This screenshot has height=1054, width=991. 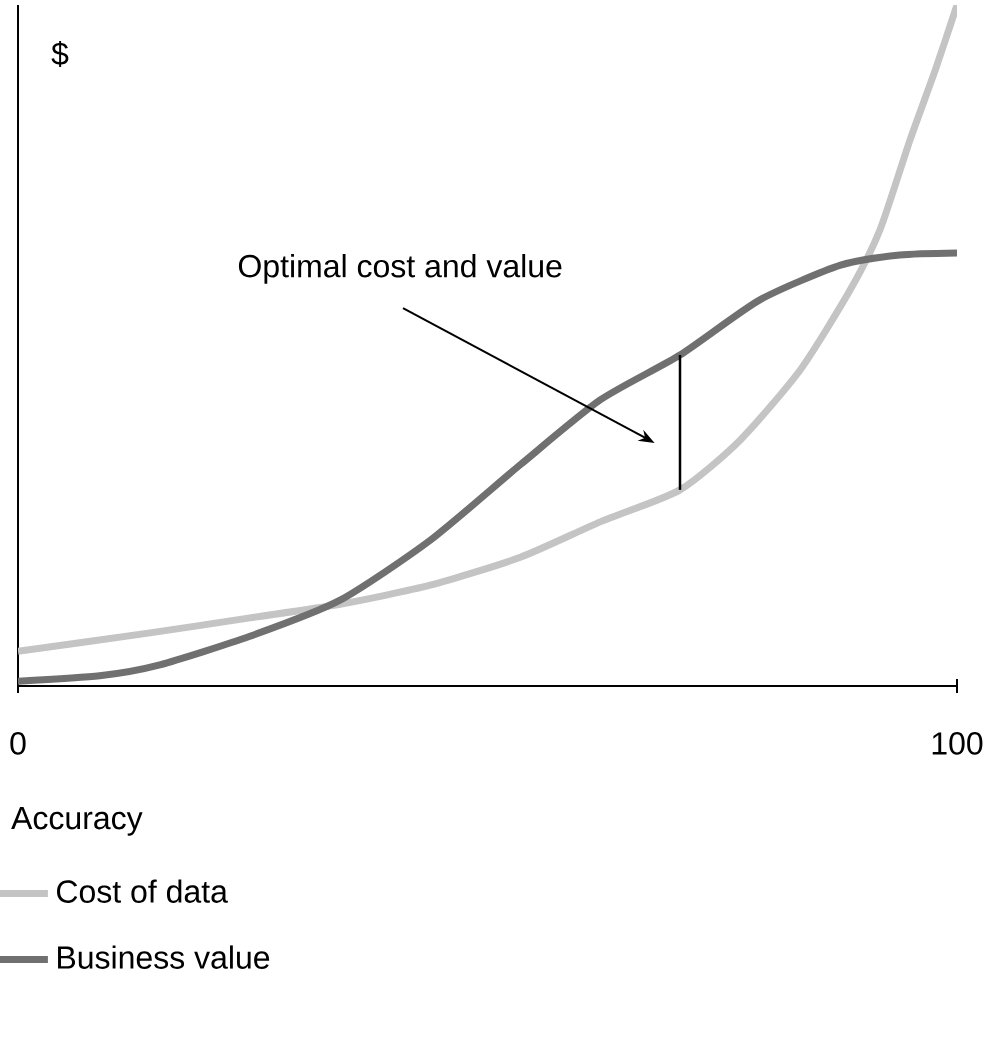 I want to click on x-axis-title: Accuracy, so click(x=77, y=821).